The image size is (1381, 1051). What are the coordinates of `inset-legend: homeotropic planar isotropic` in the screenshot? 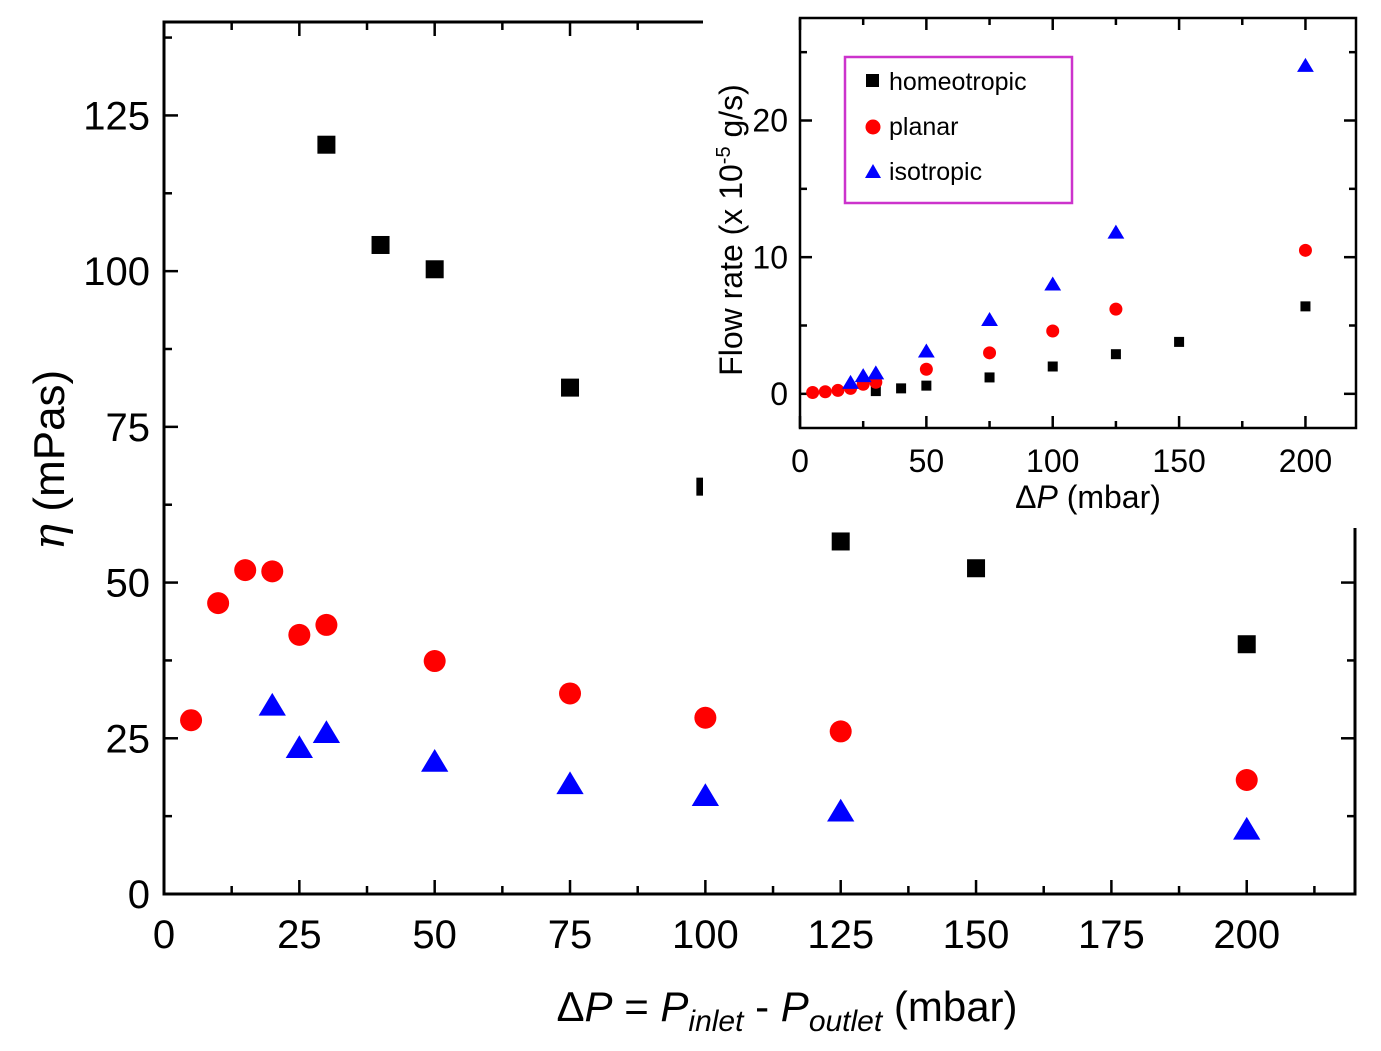 It's located at (958, 130).